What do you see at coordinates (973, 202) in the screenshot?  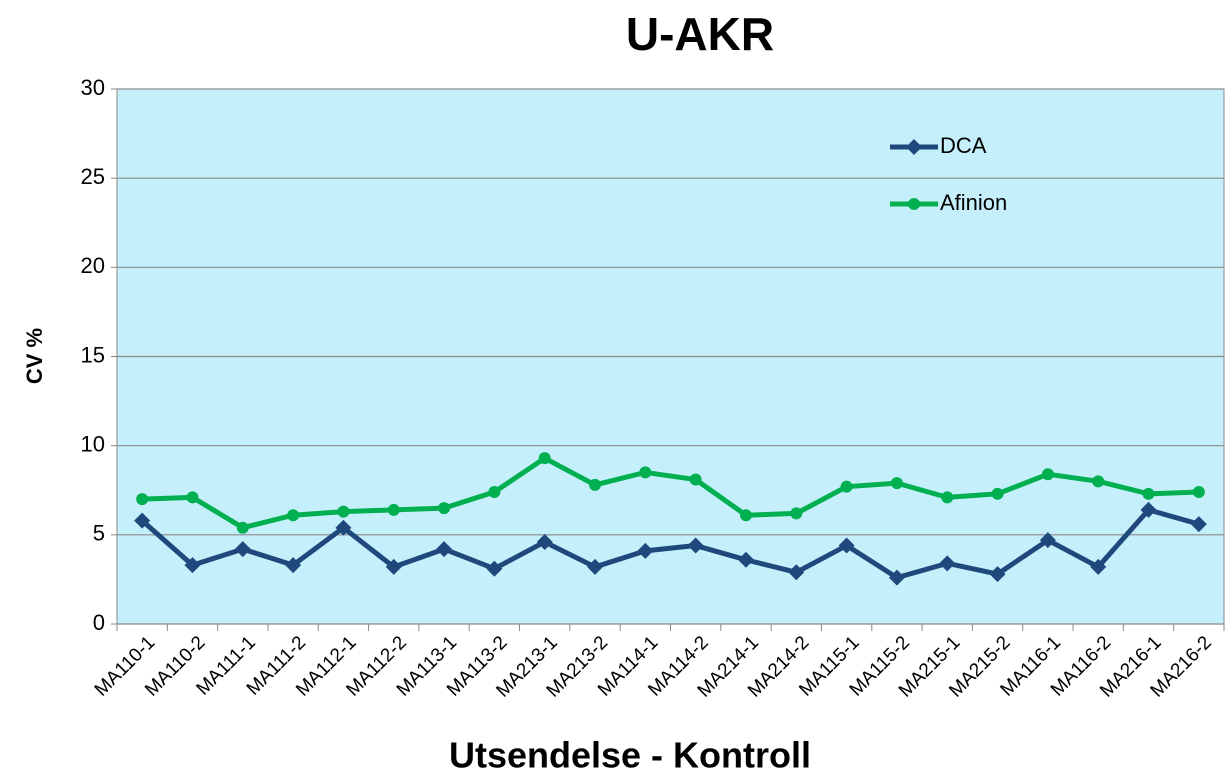 I see `legend-label: Afinion` at bounding box center [973, 202].